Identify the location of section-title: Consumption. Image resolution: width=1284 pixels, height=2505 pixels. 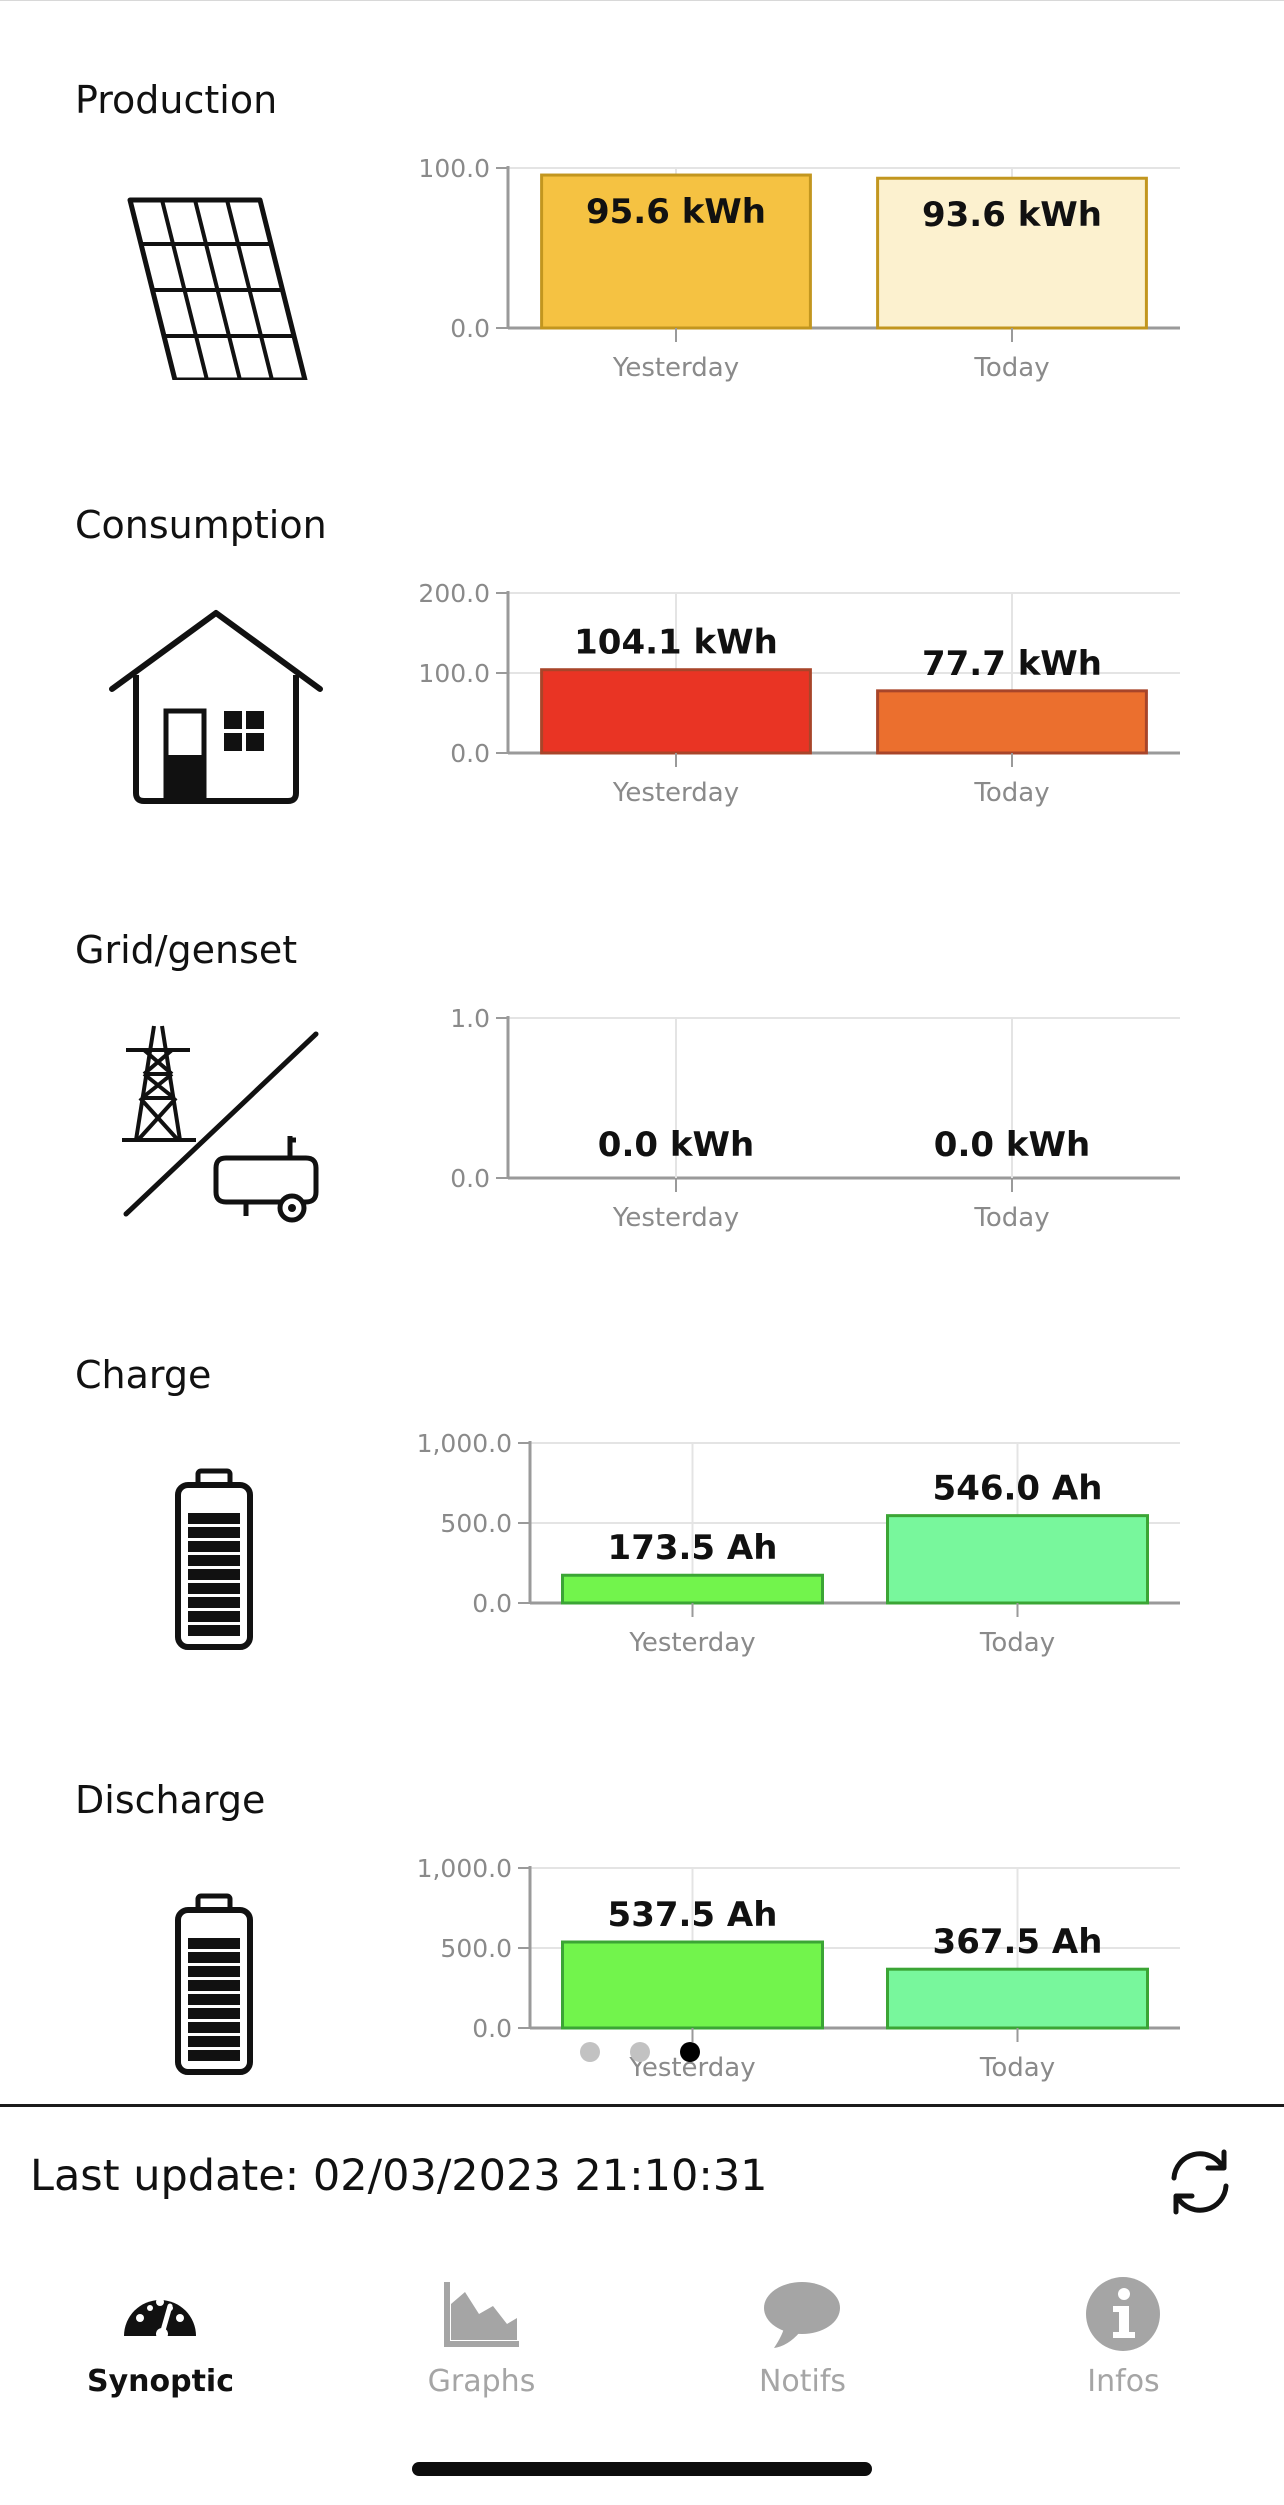
(201, 525).